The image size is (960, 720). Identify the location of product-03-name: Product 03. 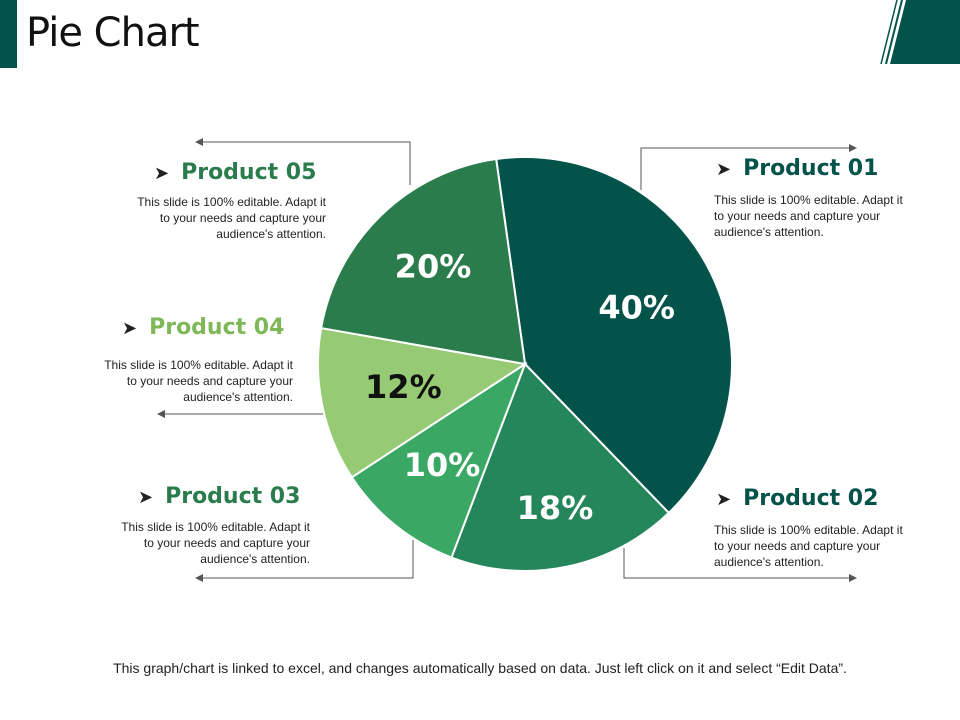
(233, 496).